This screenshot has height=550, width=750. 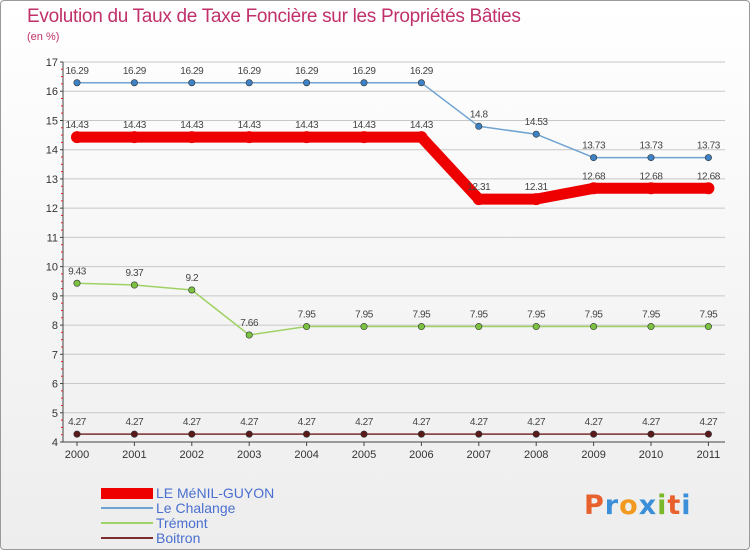 What do you see at coordinates (674, 505) in the screenshot?
I see `logo-letter: t` at bounding box center [674, 505].